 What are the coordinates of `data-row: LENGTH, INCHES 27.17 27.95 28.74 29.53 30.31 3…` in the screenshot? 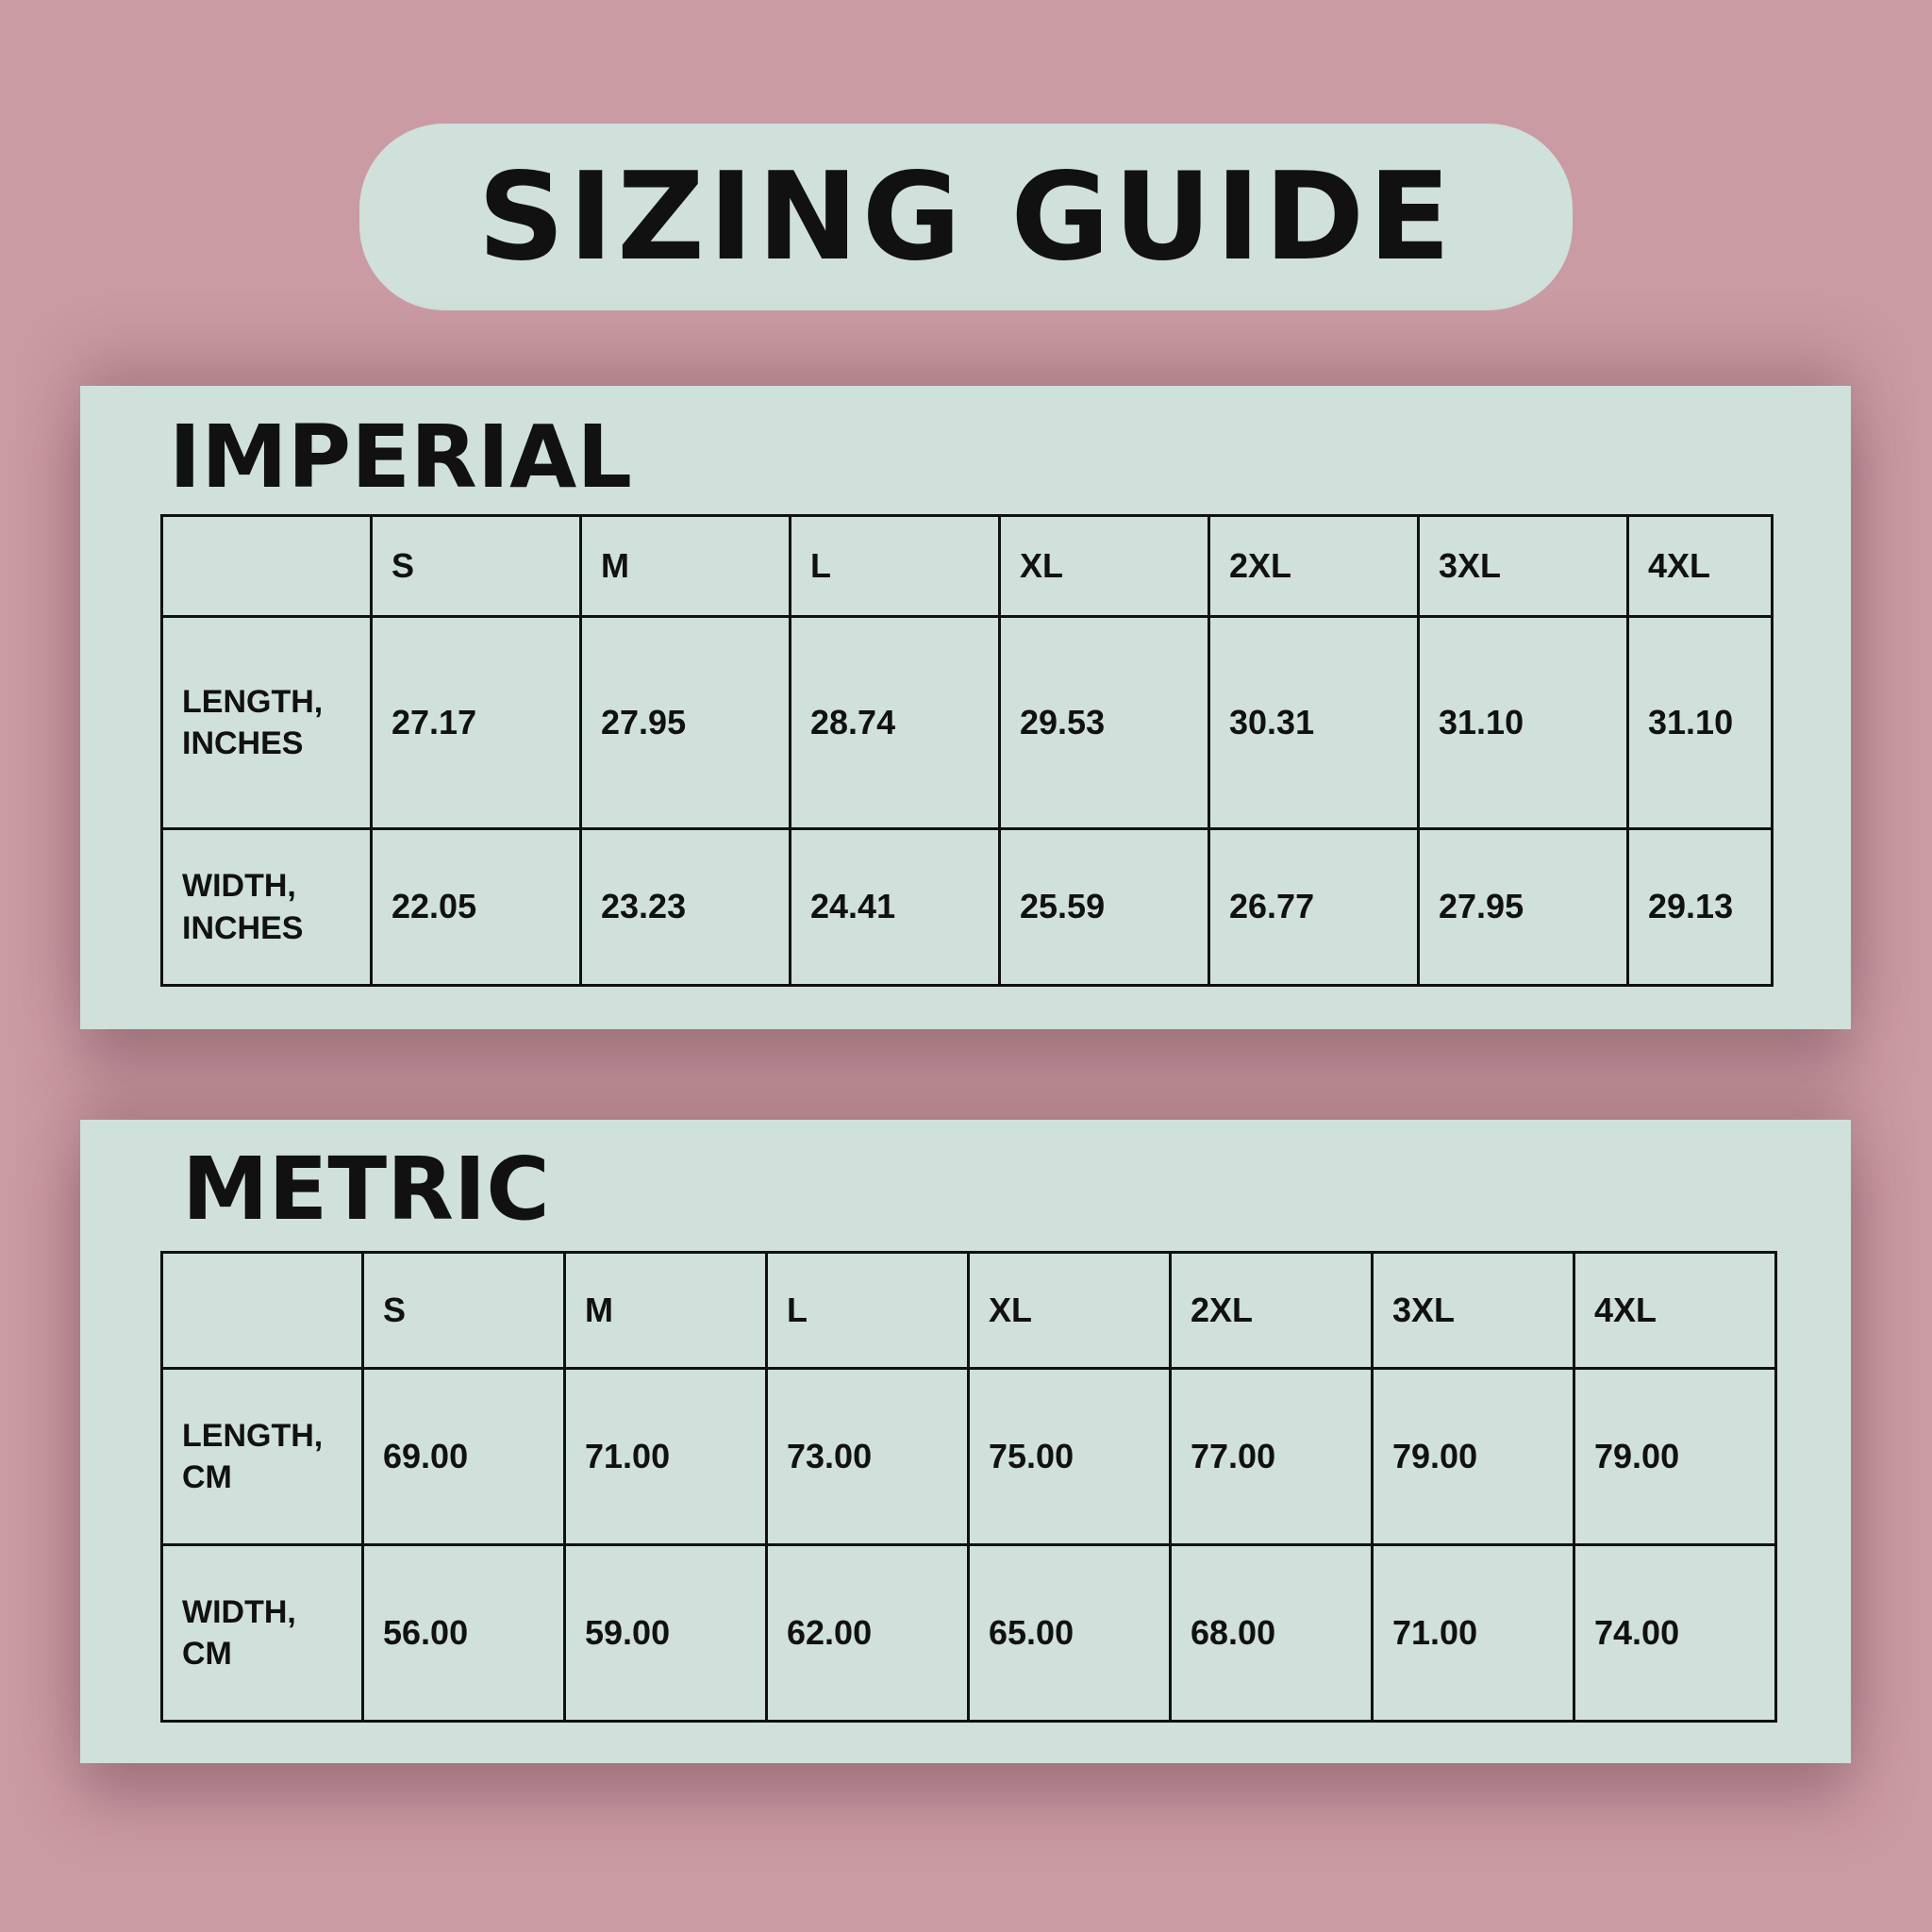 It's located at (967, 723).